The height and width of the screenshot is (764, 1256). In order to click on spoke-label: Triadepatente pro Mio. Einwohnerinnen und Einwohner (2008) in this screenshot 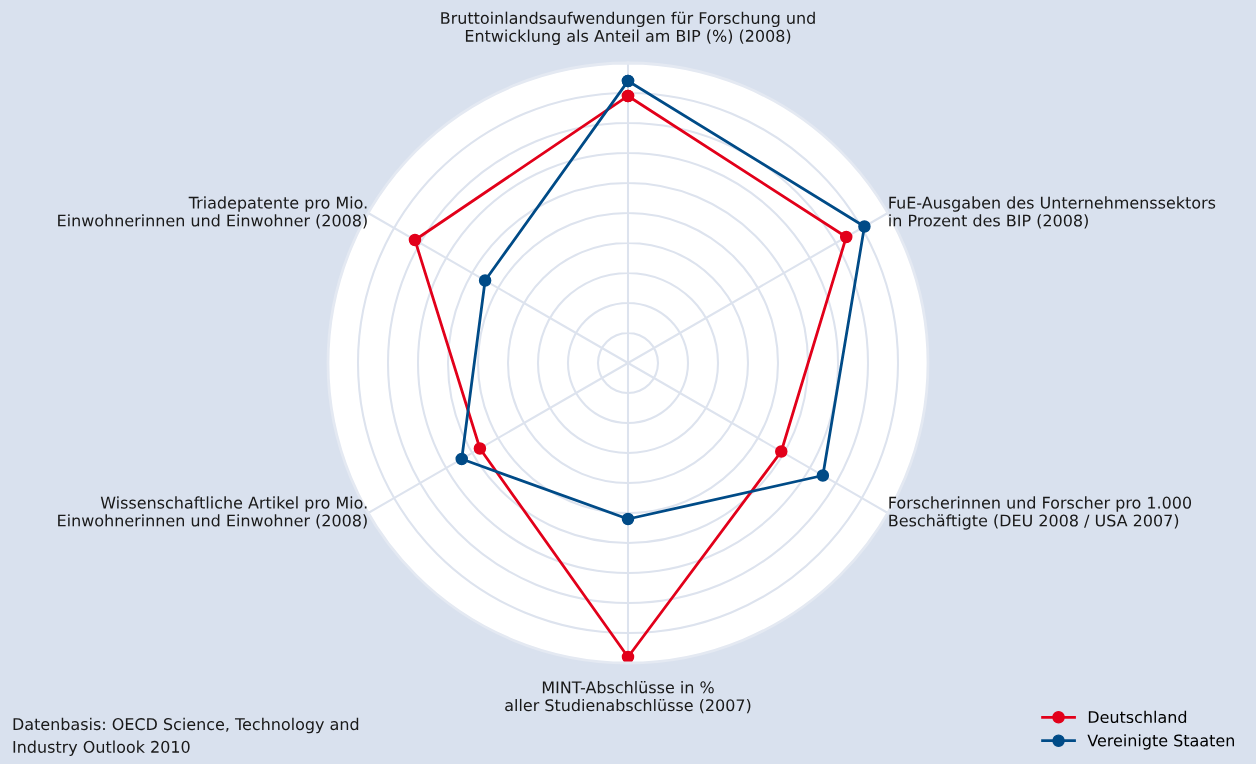, I will do `click(212, 212)`.